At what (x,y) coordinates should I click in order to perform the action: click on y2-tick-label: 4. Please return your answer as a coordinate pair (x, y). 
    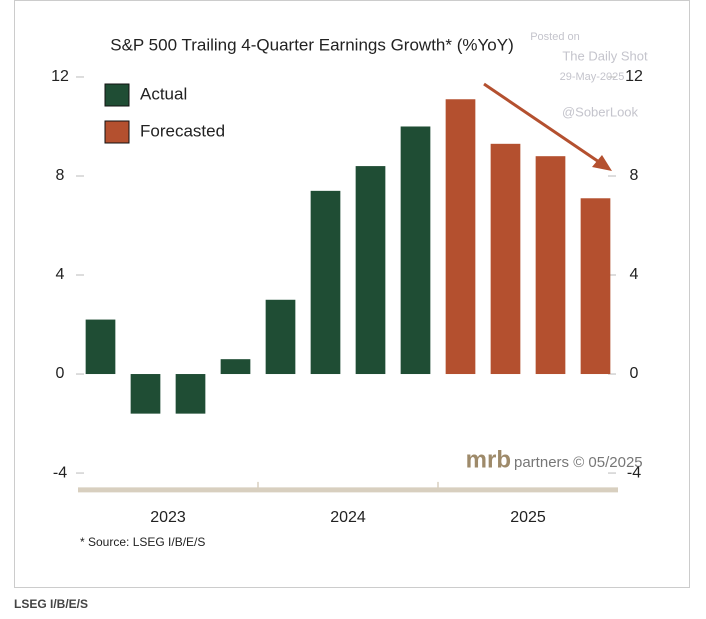
    Looking at the image, I should click on (634, 274).